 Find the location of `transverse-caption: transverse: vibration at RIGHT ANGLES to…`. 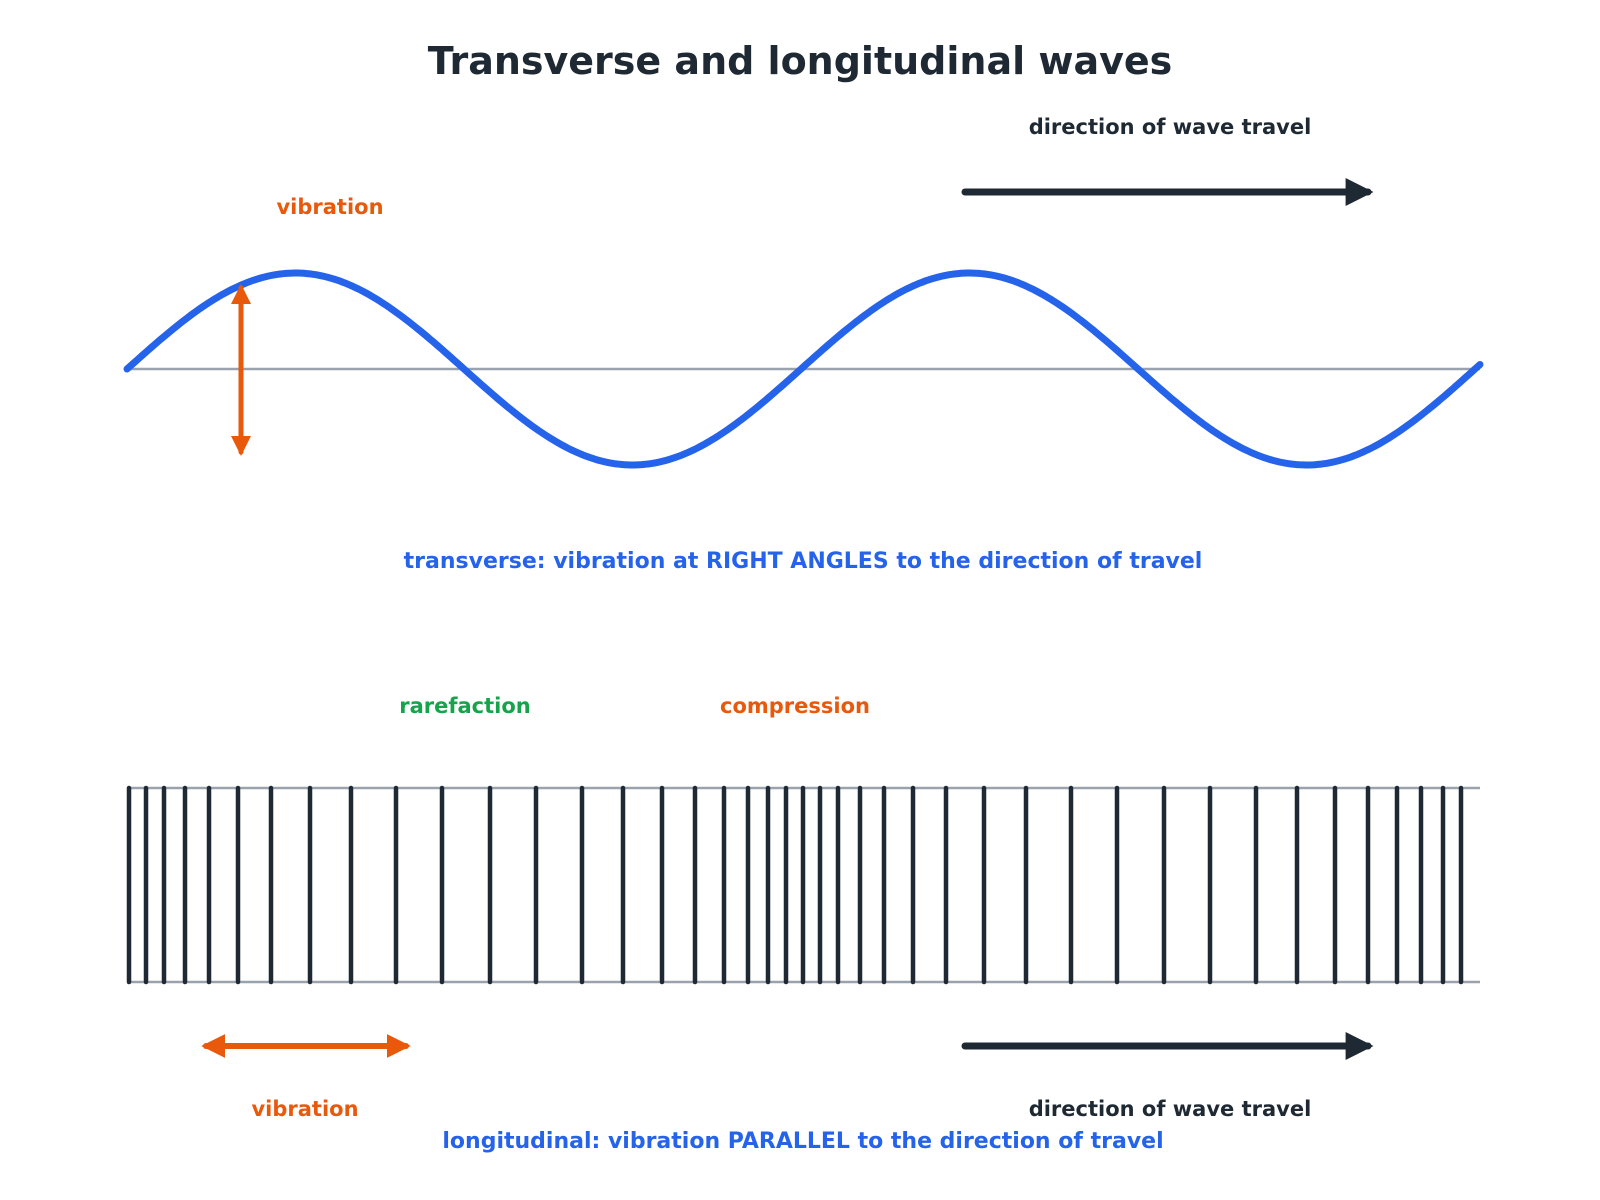

transverse-caption: transverse: vibration at RIGHT ANGLES to… is located at coordinates (803, 561).